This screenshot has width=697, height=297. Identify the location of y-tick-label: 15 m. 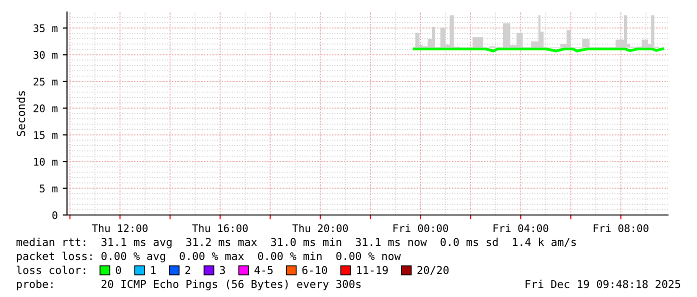
(46, 135).